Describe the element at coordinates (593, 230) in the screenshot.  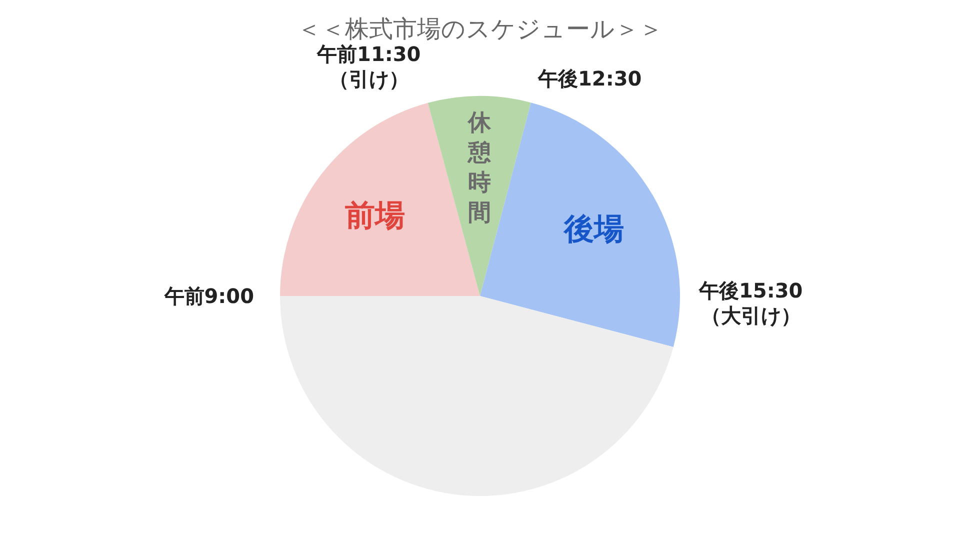
I see `slice-label: 後場` at that location.